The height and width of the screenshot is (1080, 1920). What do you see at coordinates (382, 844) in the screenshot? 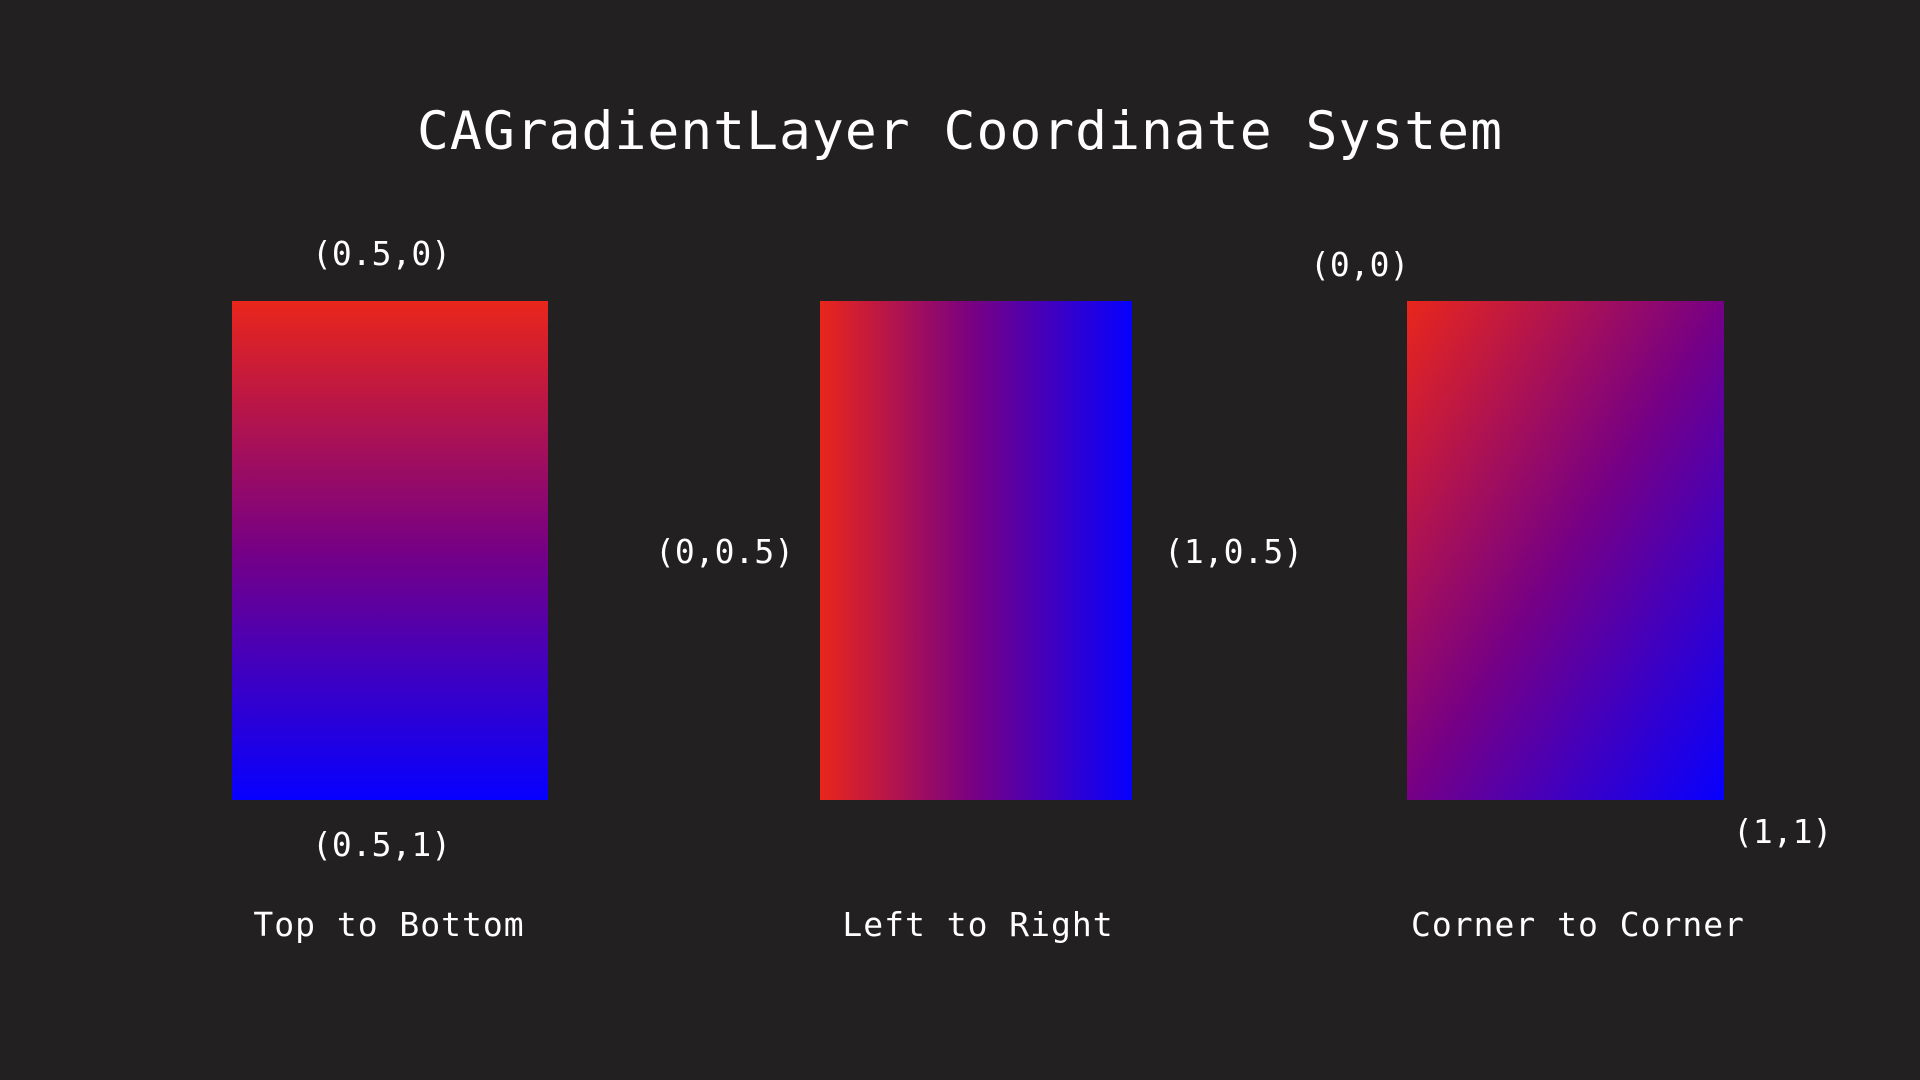
I see `end-point-label-top-to-bottom: (0.5,1)` at bounding box center [382, 844].